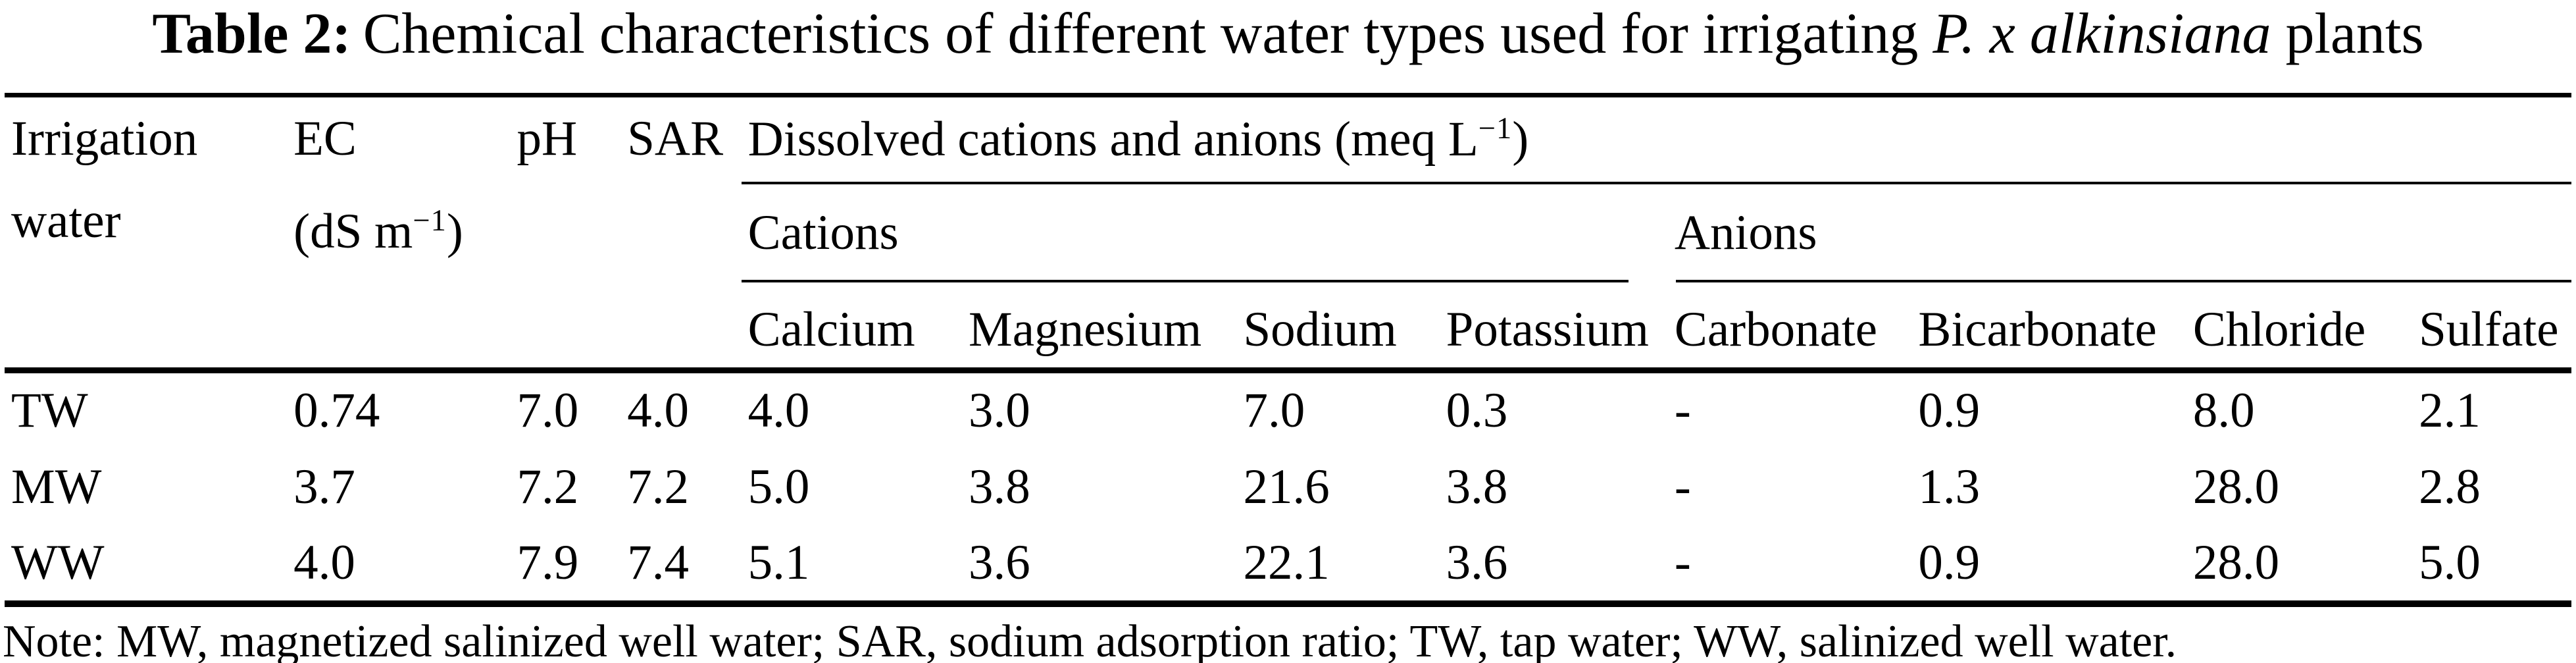 This screenshot has height=663, width=2576. Describe the element at coordinates (778, 562) in the screenshot. I see `cell-calcium: 5.1` at that location.